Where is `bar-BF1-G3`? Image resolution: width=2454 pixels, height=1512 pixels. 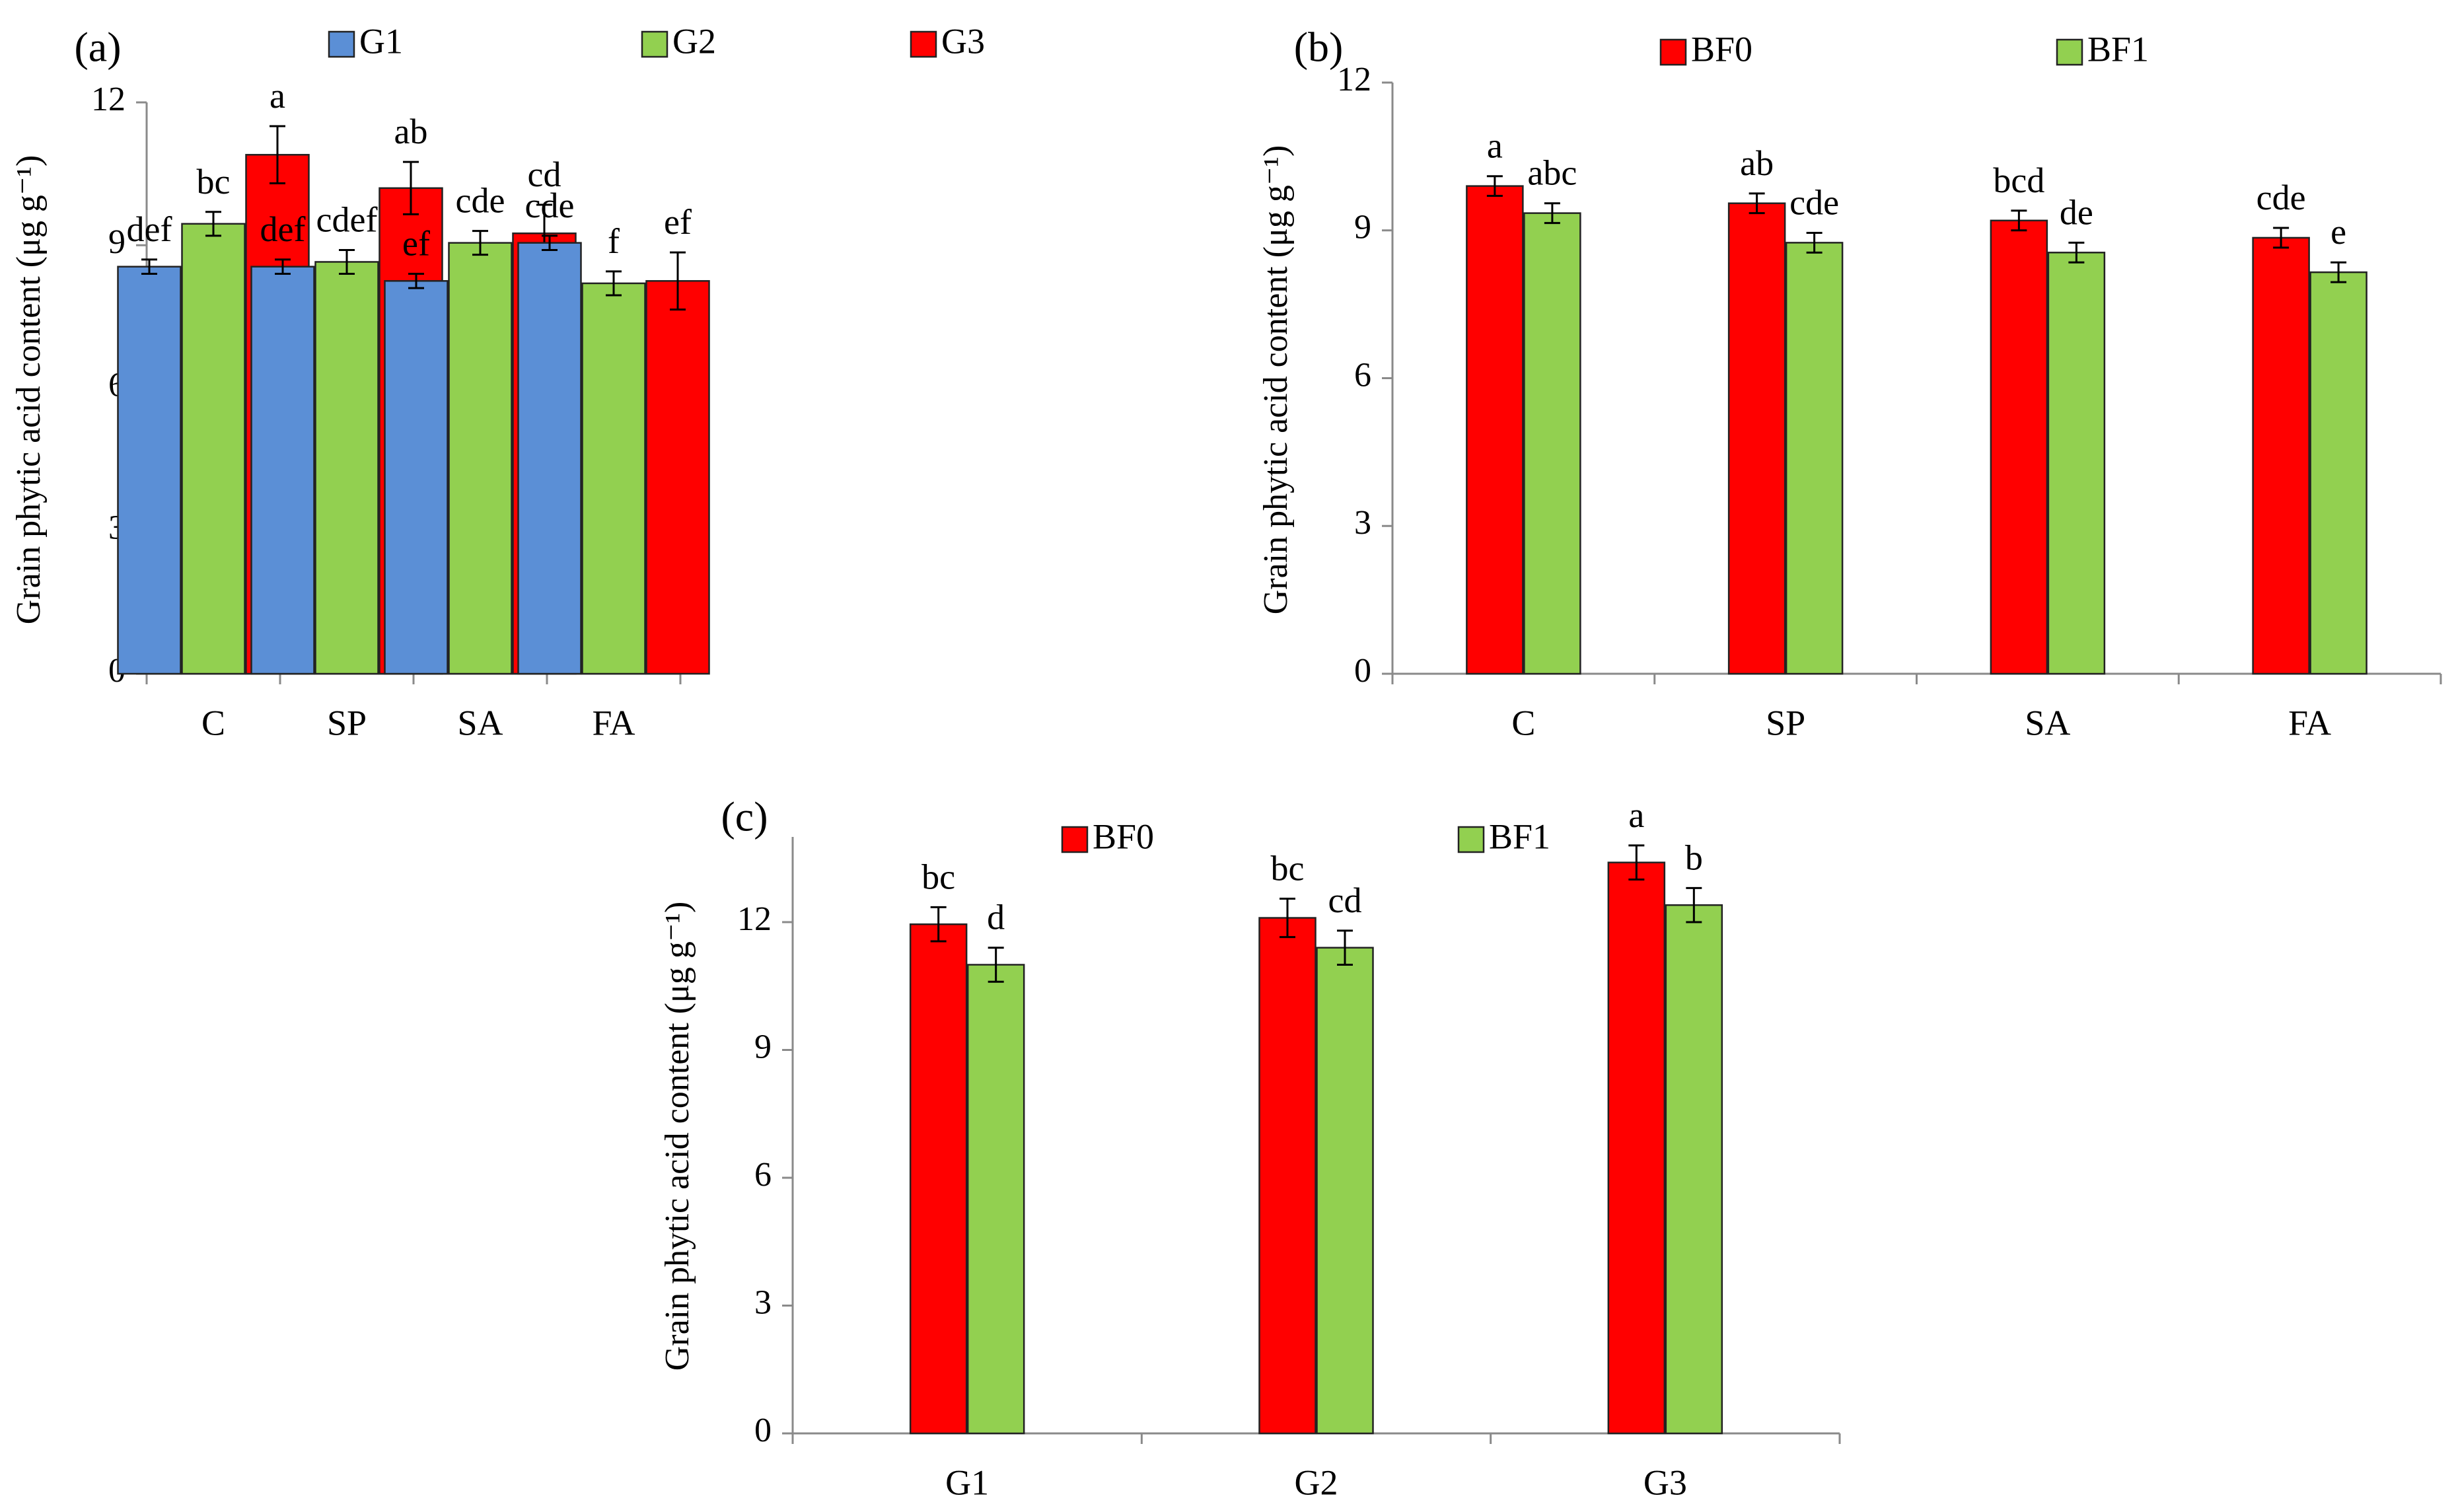
bar-BF1-G3 is located at coordinates (1694, 1169).